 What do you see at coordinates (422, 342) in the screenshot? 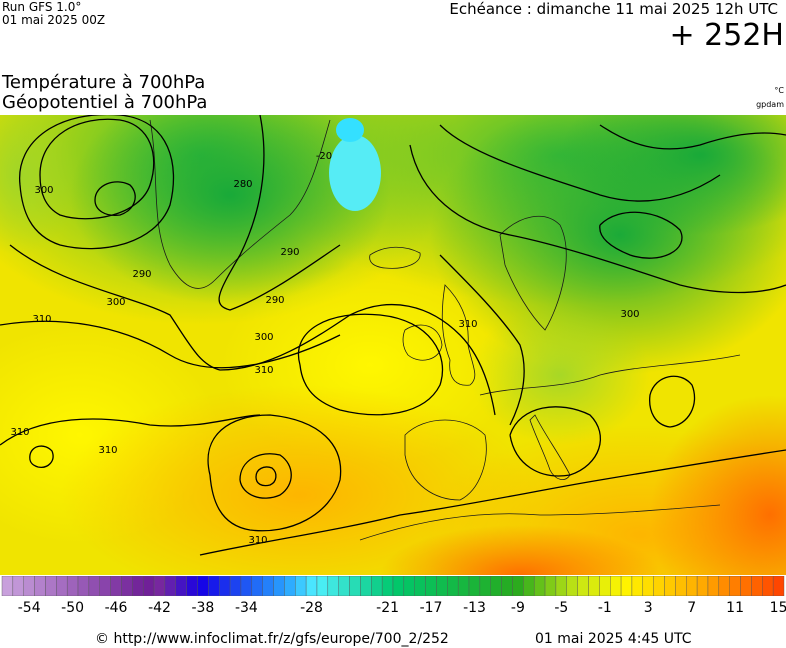
I see `ireland-coast` at bounding box center [422, 342].